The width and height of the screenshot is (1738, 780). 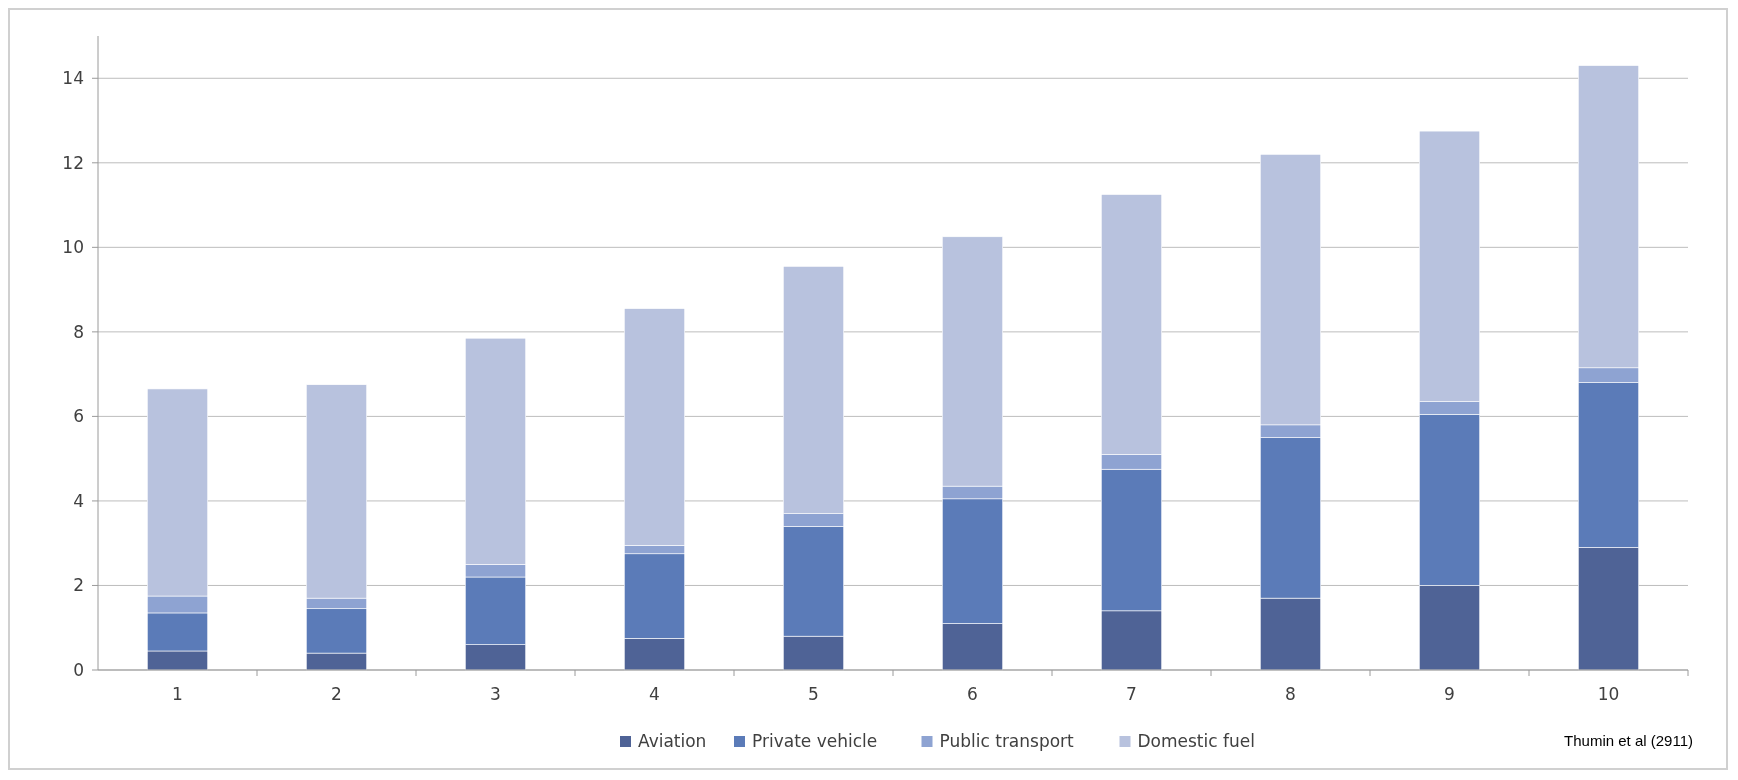 What do you see at coordinates (73, 162) in the screenshot?
I see `y-tick-label: 12` at bounding box center [73, 162].